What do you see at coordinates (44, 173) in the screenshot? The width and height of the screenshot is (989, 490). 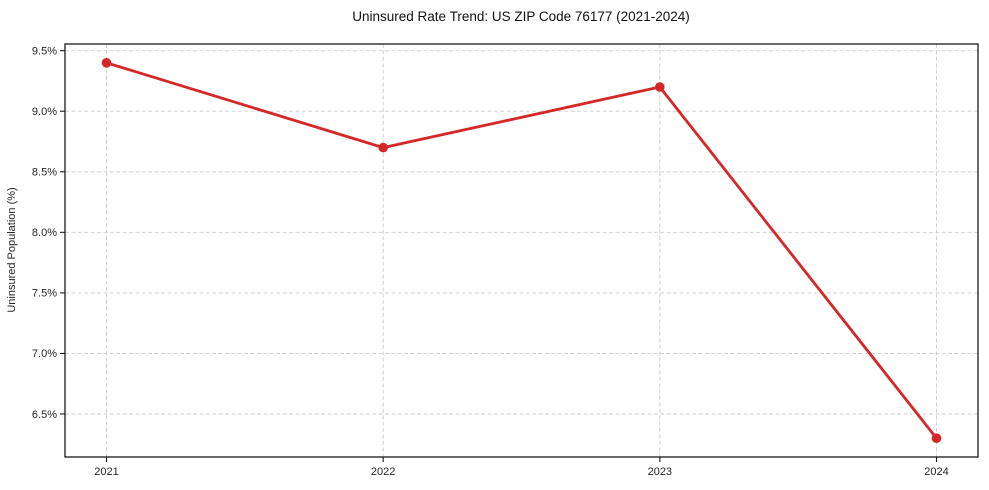 I see `y-tick-label: 8.5%` at bounding box center [44, 173].